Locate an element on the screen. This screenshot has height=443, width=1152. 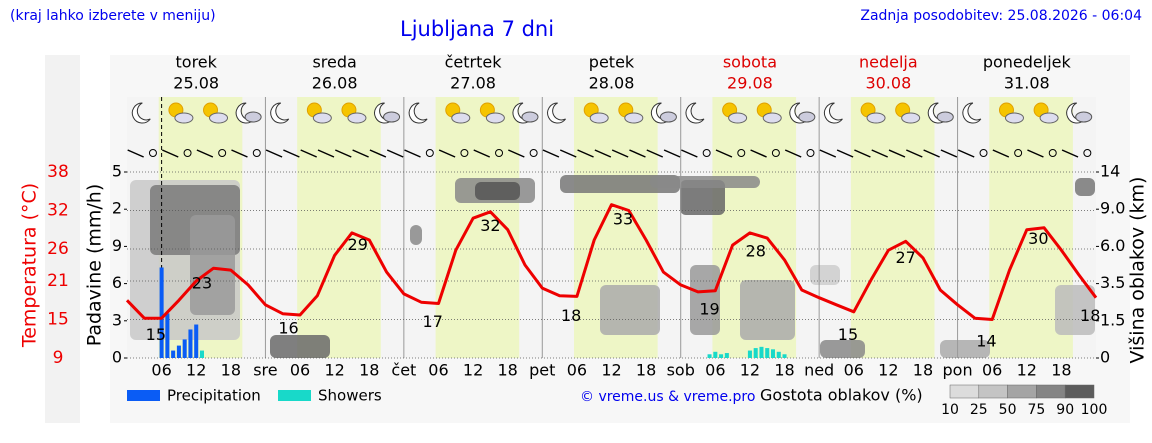
density-tick-label: 100 is located at coordinates (1094, 410).